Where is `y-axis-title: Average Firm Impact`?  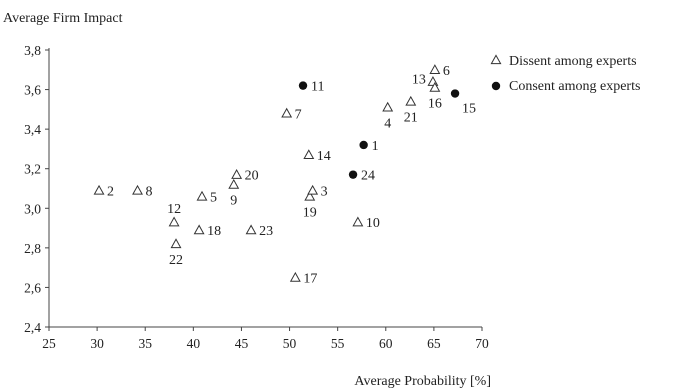 y-axis-title: Average Firm Impact is located at coordinates (63, 18).